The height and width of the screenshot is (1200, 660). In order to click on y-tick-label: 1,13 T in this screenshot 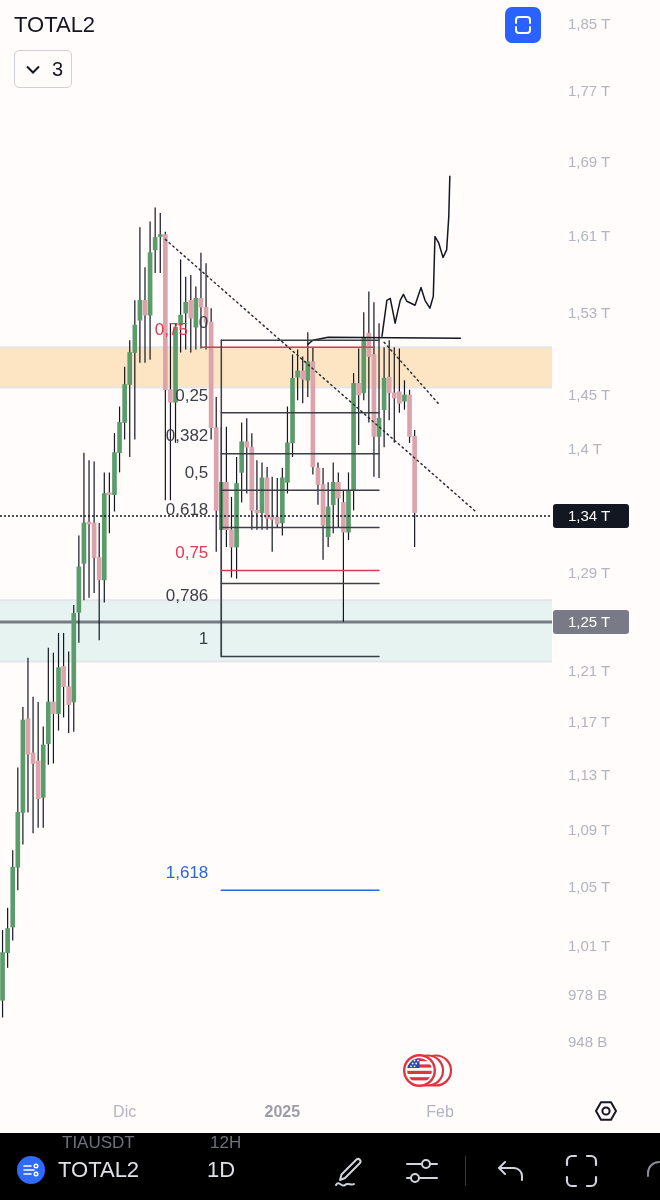, I will do `click(589, 774)`.